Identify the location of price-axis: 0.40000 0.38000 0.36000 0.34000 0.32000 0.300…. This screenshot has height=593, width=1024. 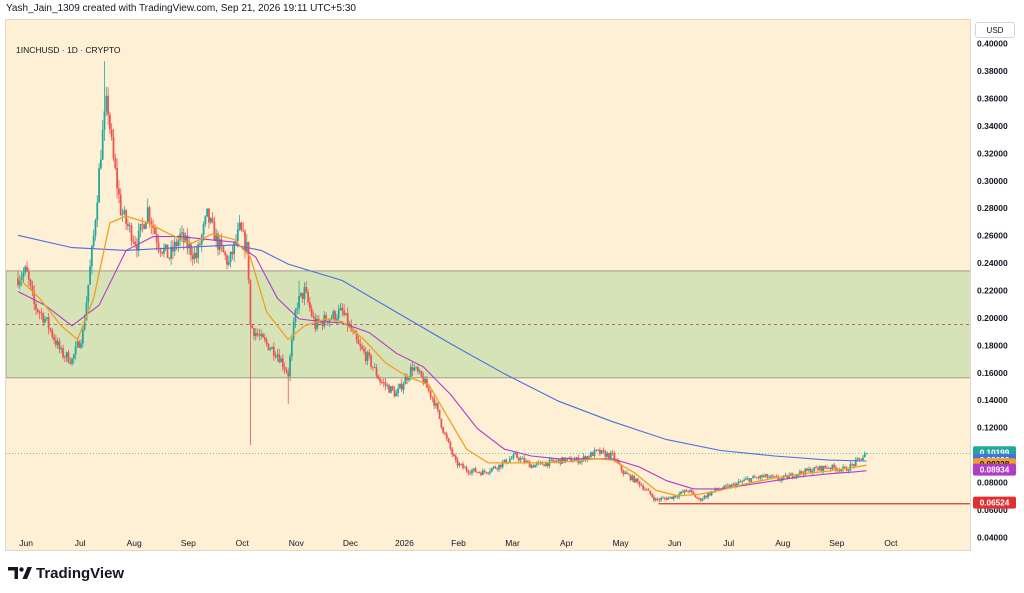
(994, 285).